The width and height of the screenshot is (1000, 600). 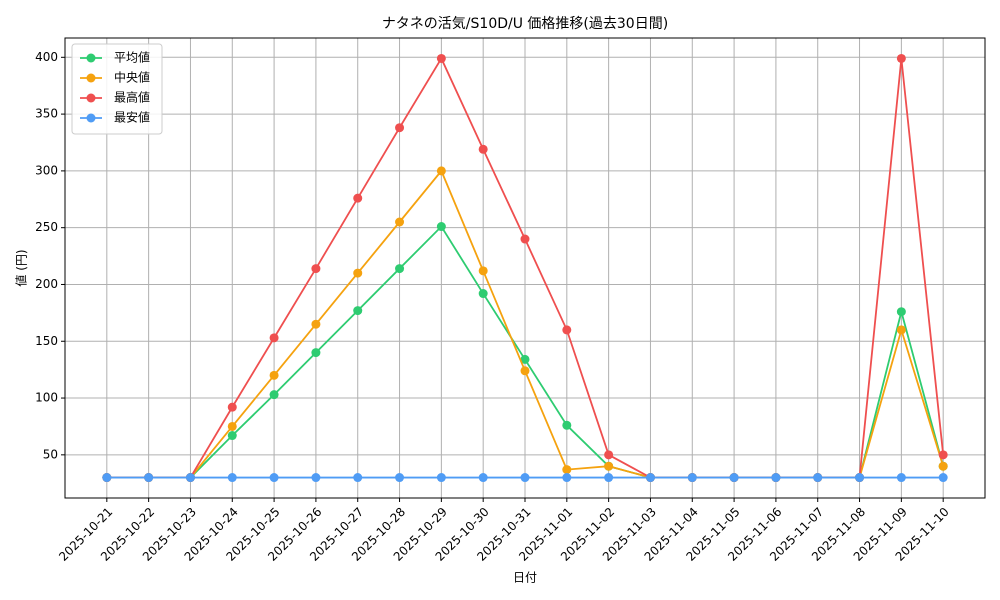 I want to click on y-tick-label: 200, so click(x=46, y=284).